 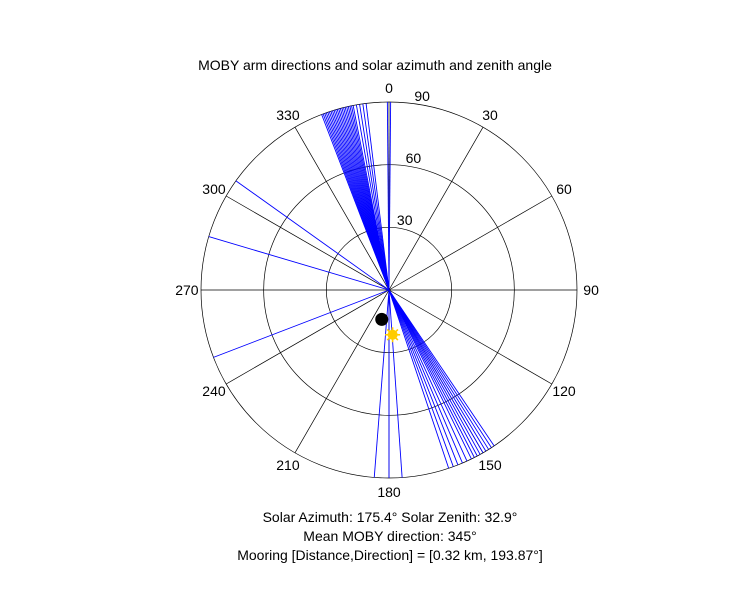 I want to click on markers, so click(x=388, y=327).